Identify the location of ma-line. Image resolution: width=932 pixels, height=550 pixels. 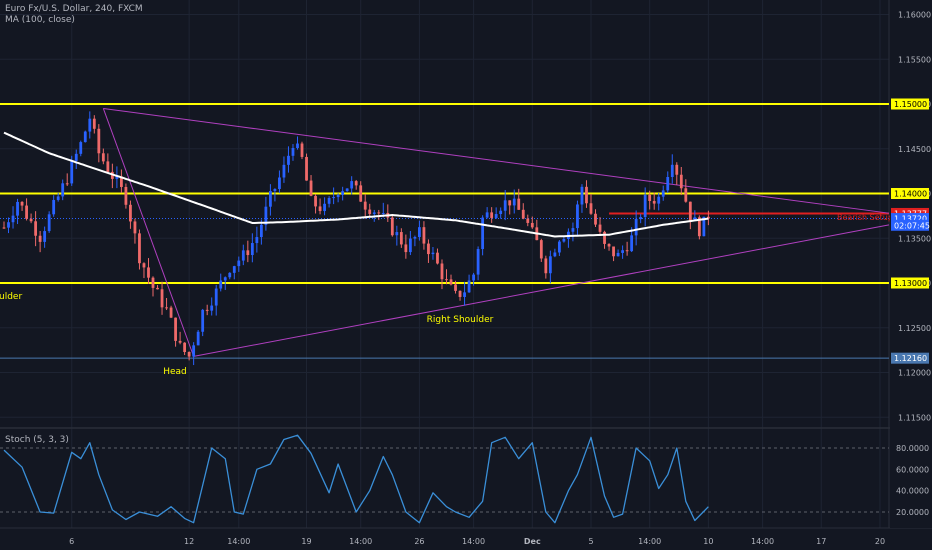
(356, 184).